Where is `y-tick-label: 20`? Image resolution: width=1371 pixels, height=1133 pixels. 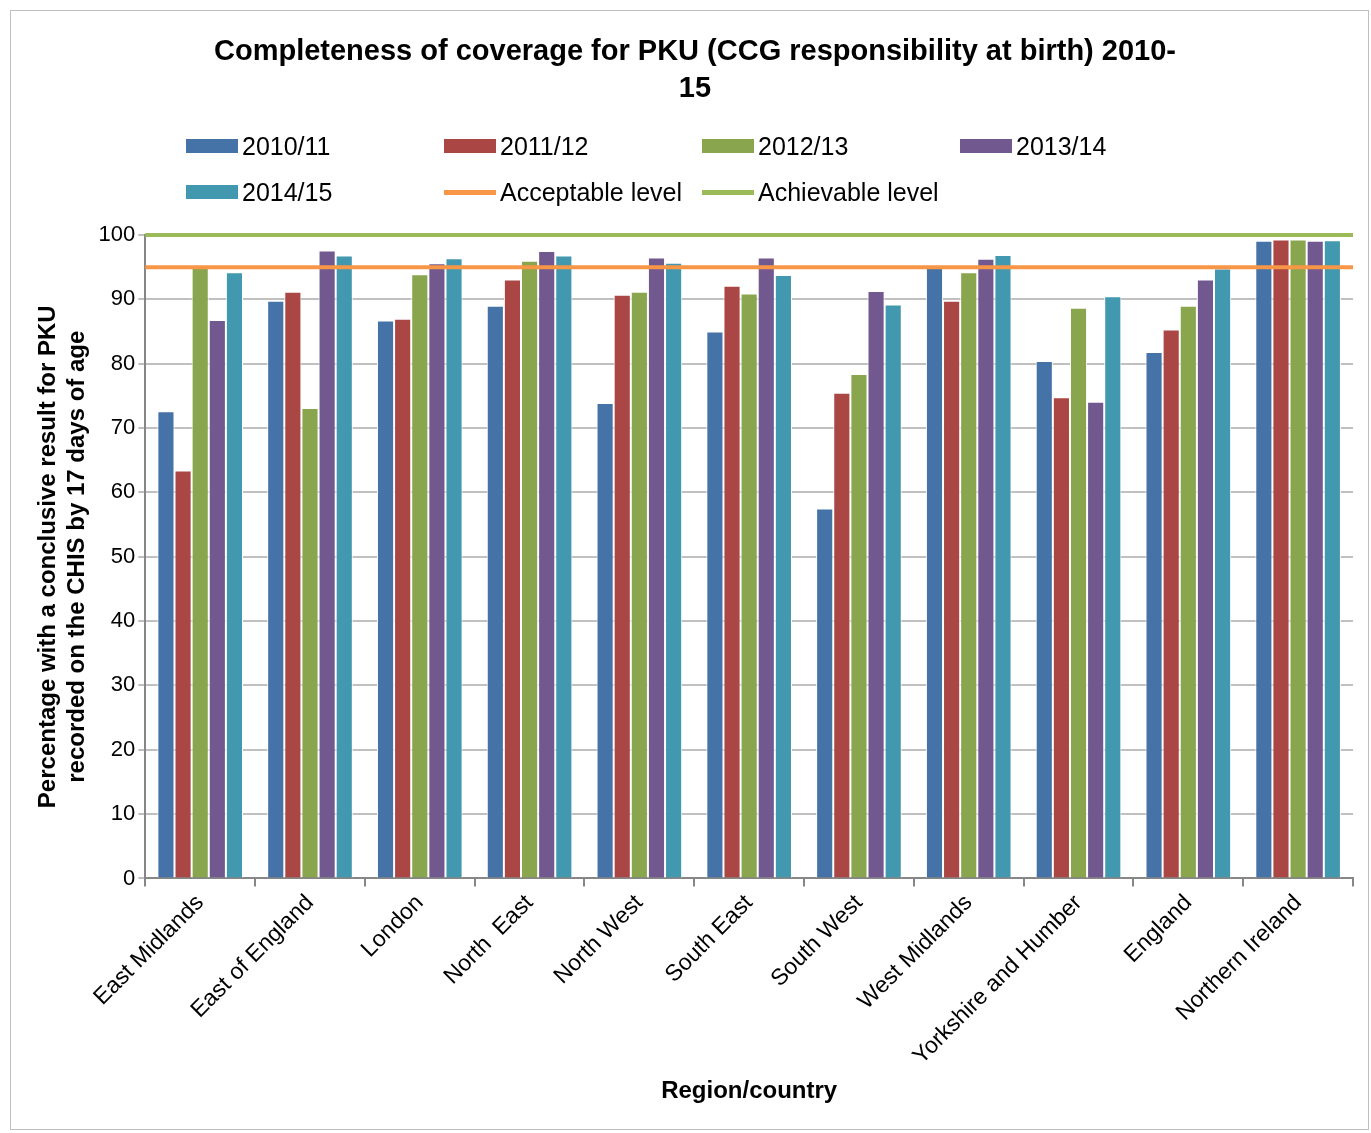 y-tick-label: 20 is located at coordinates (123, 748).